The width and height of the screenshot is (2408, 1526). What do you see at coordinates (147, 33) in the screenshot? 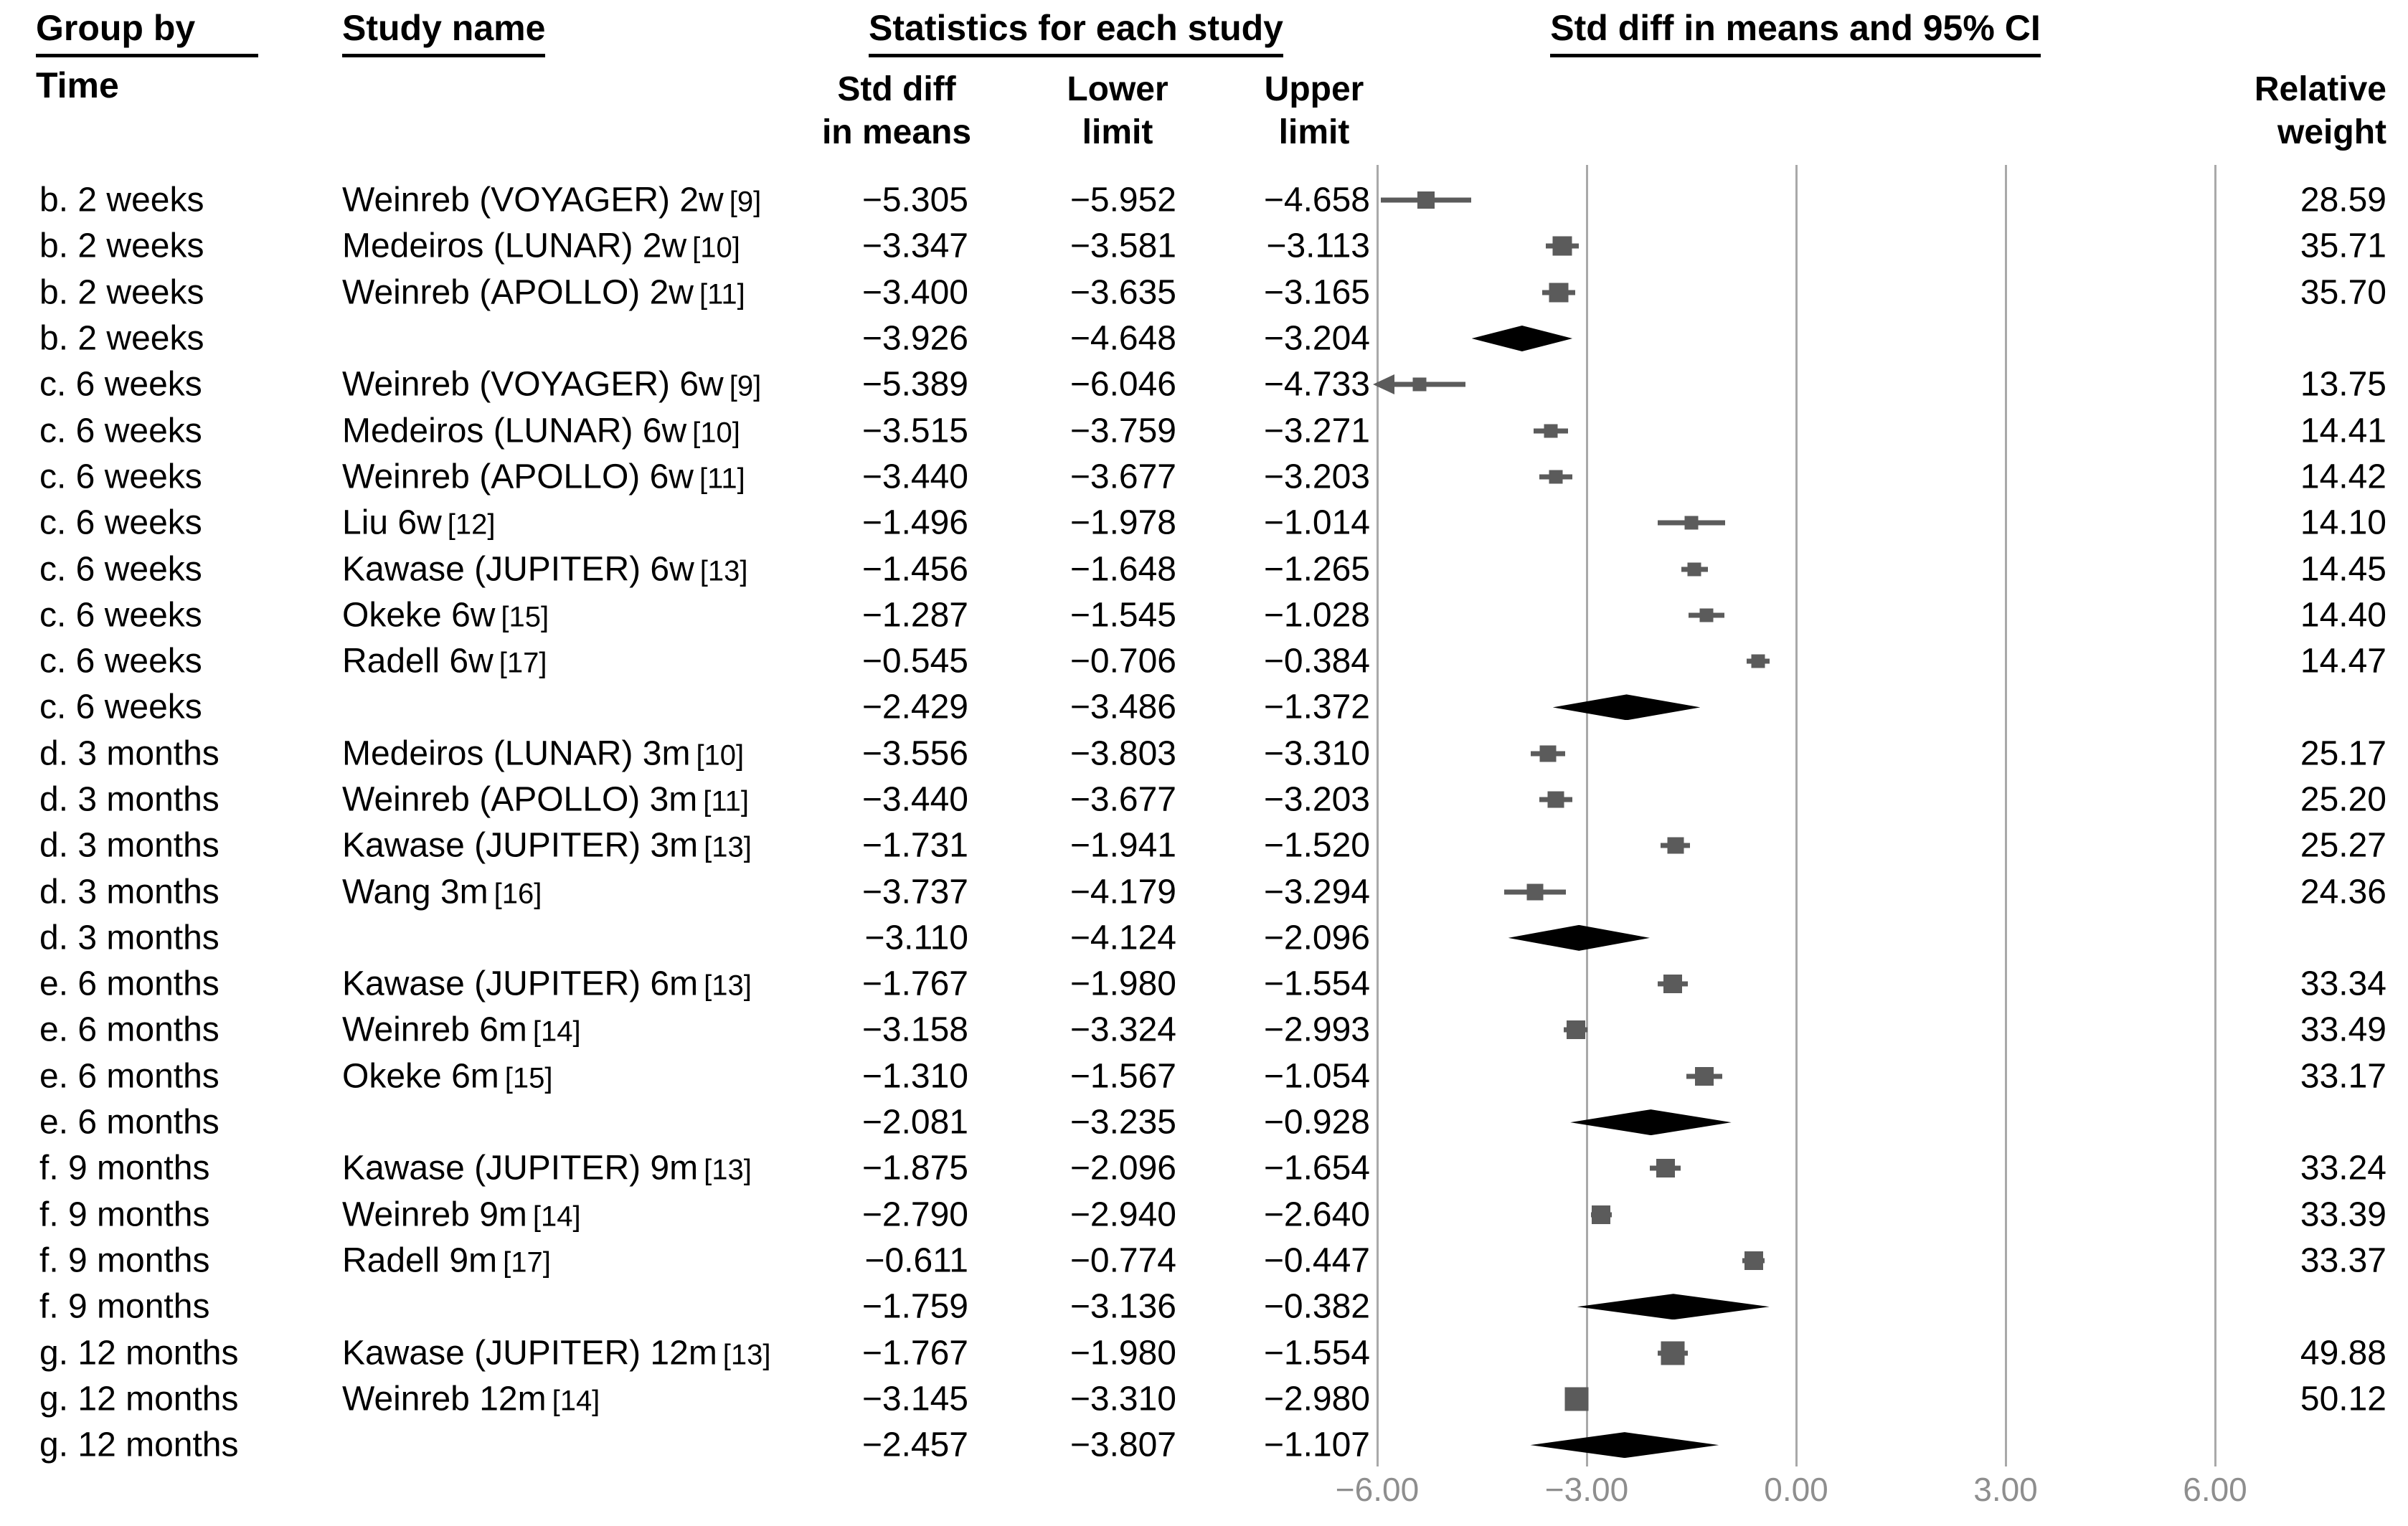
I see `group-by-header: Group by` at bounding box center [147, 33].